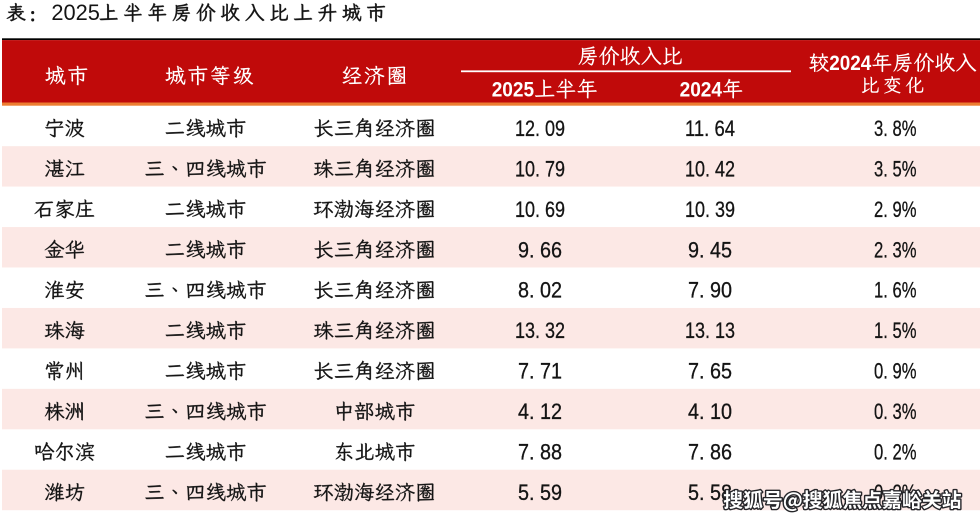  Describe the element at coordinates (710, 290) in the screenshot. I see `svg-text: 7. 90` at that location.